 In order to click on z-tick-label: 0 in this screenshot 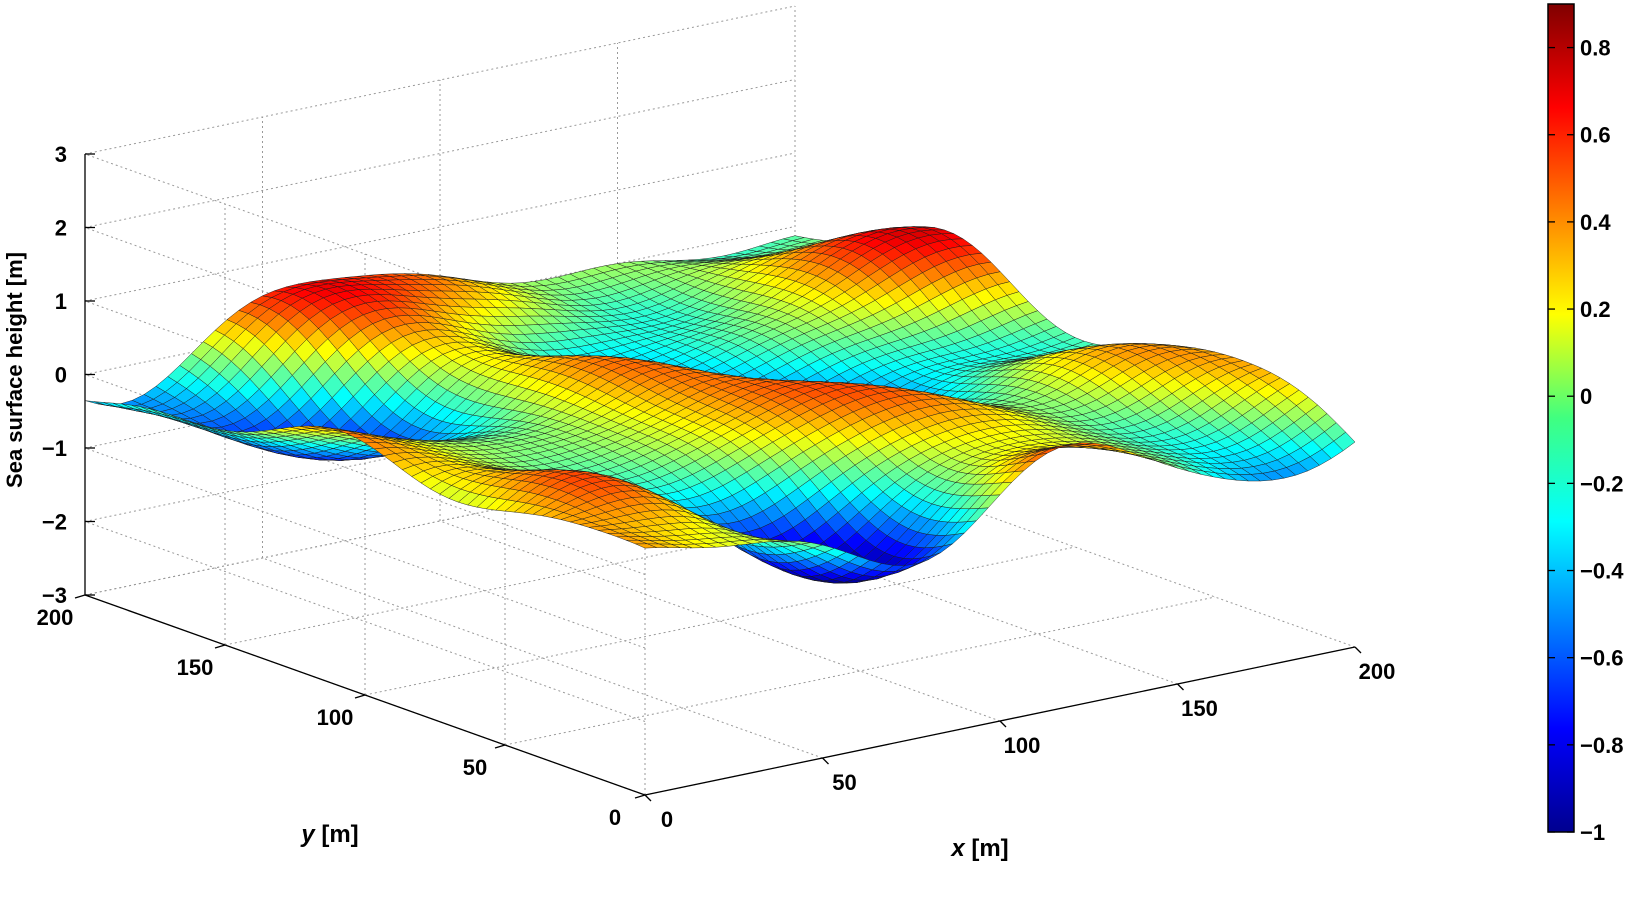, I will do `click(61, 375)`.